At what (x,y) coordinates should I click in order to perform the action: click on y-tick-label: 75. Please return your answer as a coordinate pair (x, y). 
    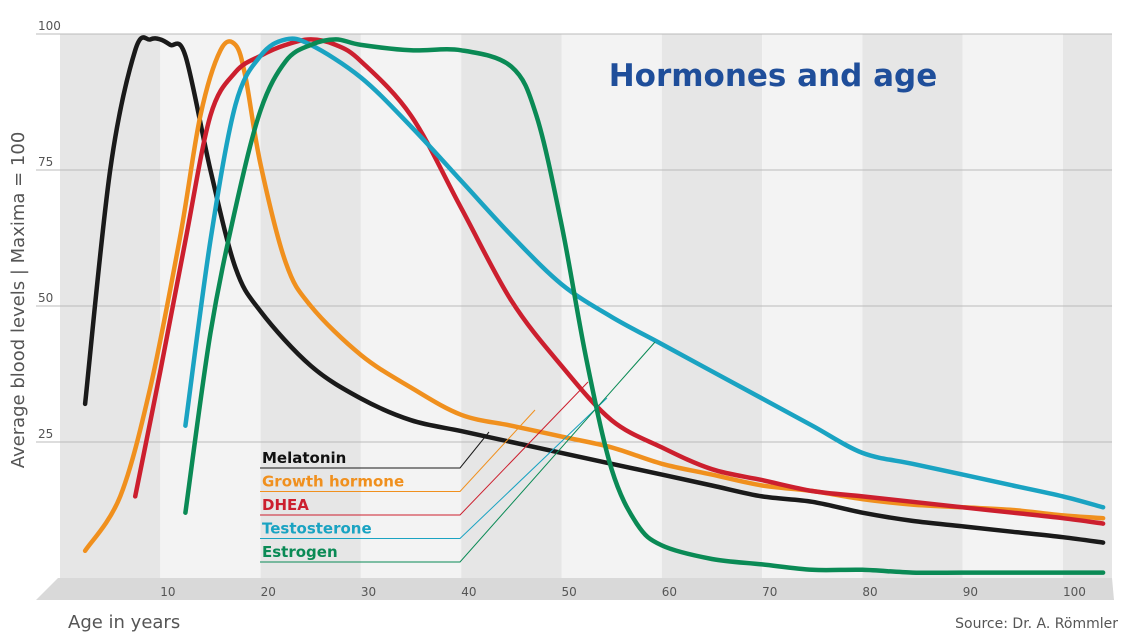
    Looking at the image, I should click on (45, 162).